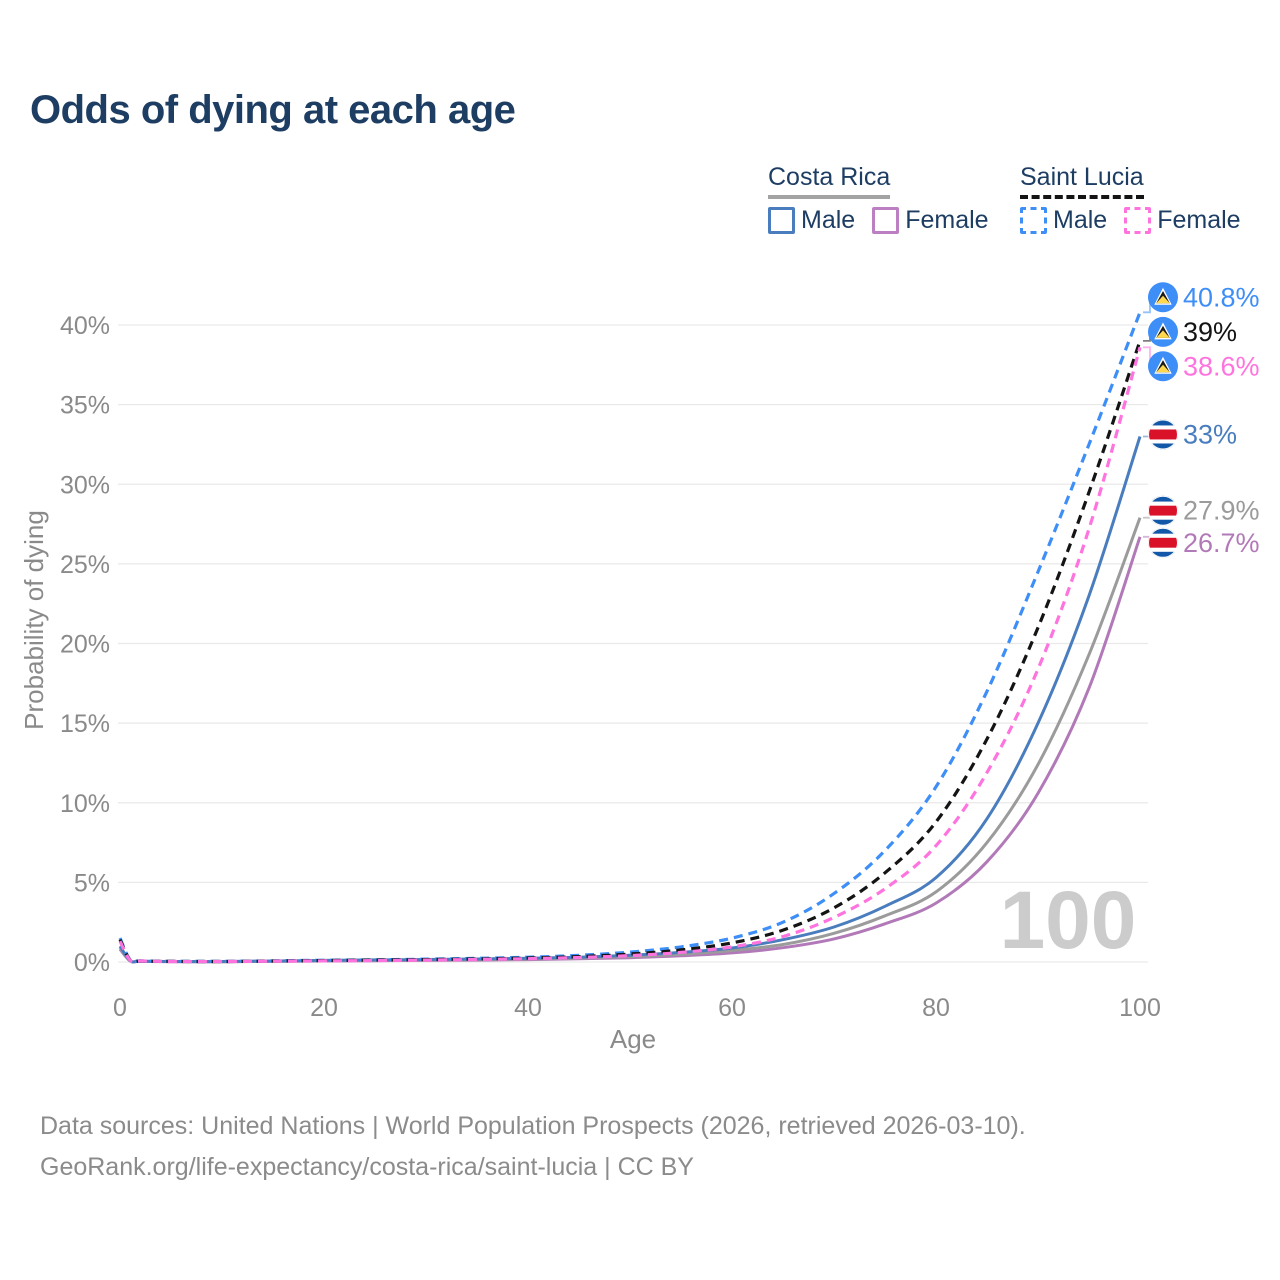 The image size is (1280, 1280). What do you see at coordinates (92, 883) in the screenshot?
I see `y-axis-tick-label: 5%` at bounding box center [92, 883].